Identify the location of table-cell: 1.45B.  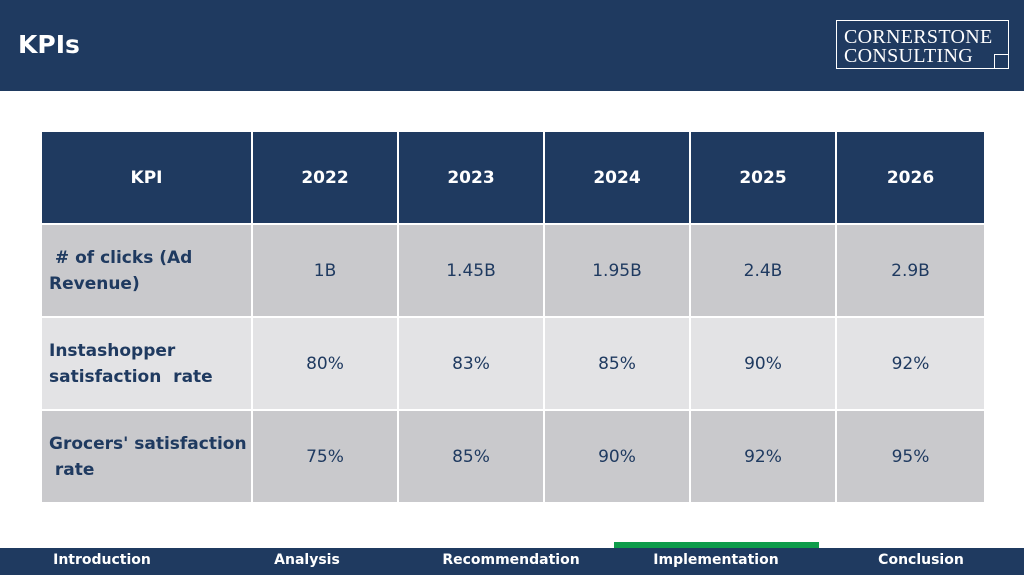
(471, 270).